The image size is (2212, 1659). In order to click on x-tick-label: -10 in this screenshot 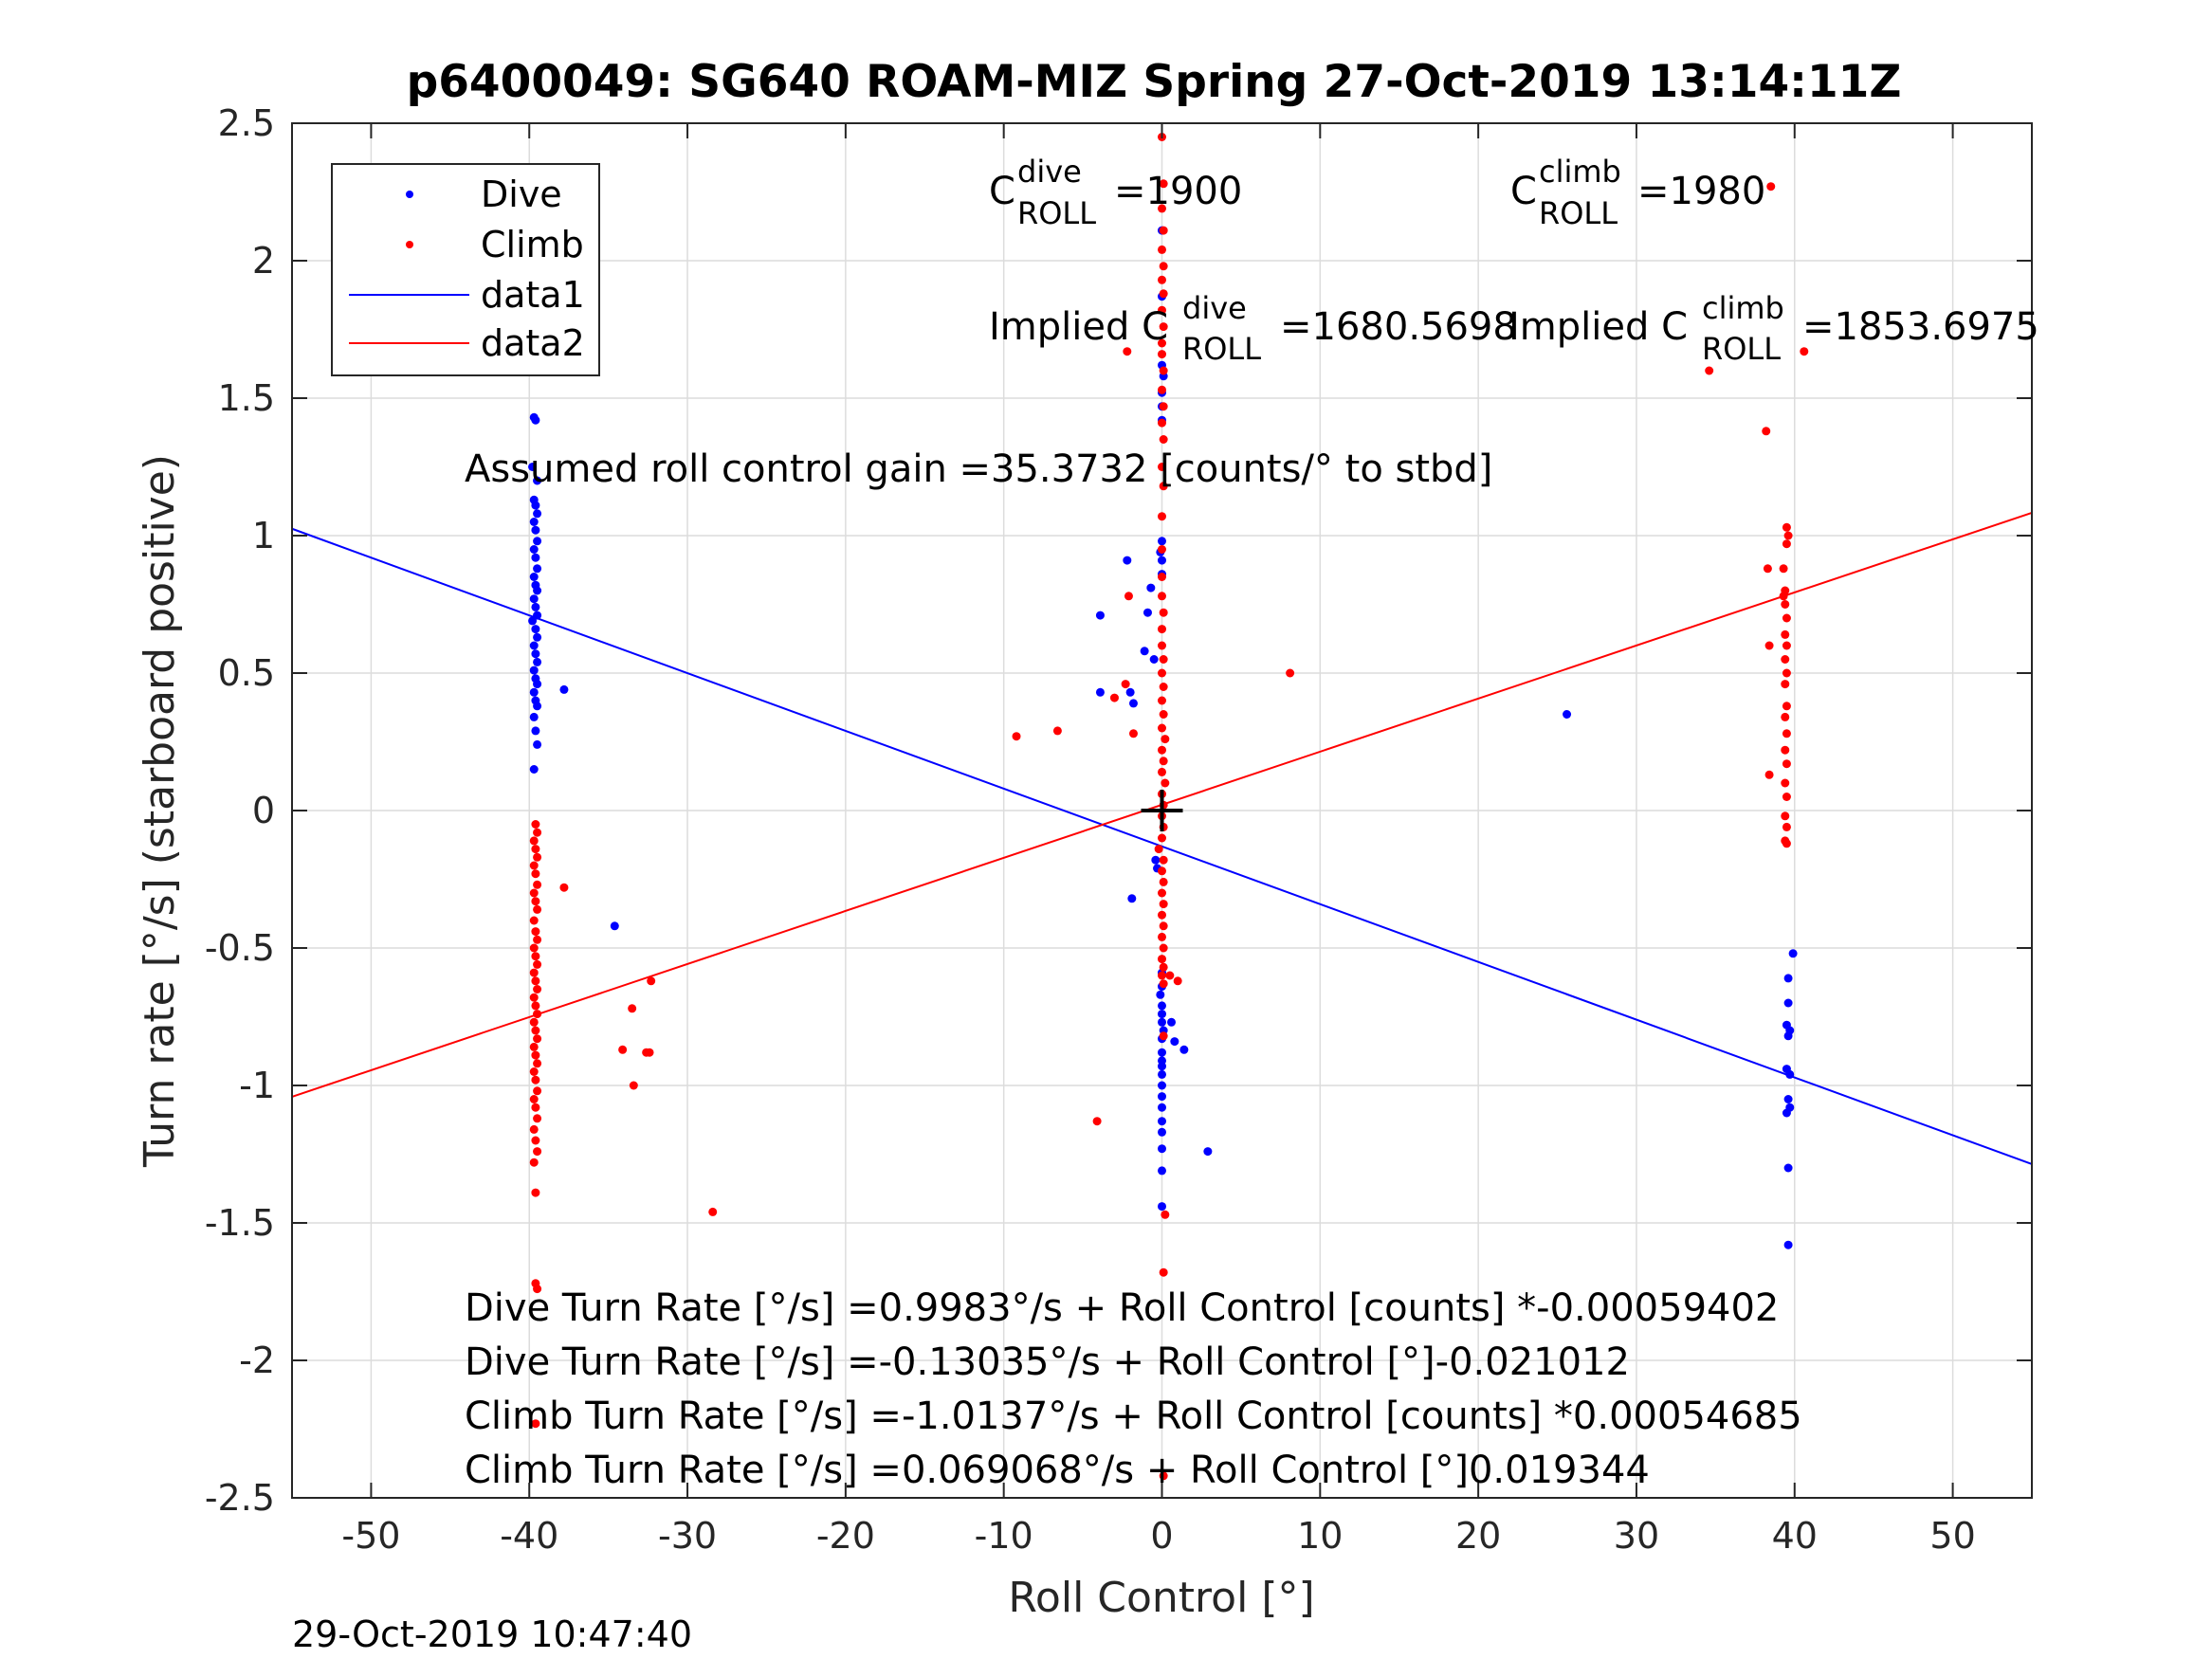, I will do `click(1004, 1536)`.